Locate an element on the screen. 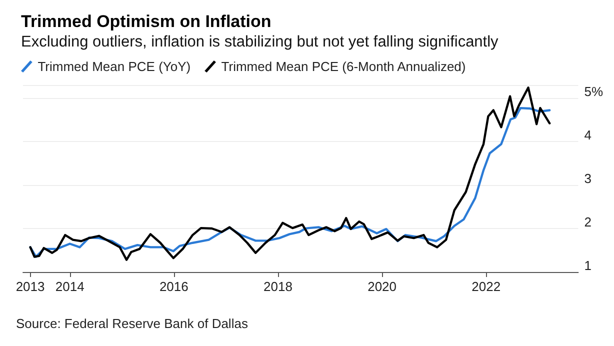 Image resolution: width=614 pixels, height=346 pixels. x-tick-label: 2020 is located at coordinates (382, 286).